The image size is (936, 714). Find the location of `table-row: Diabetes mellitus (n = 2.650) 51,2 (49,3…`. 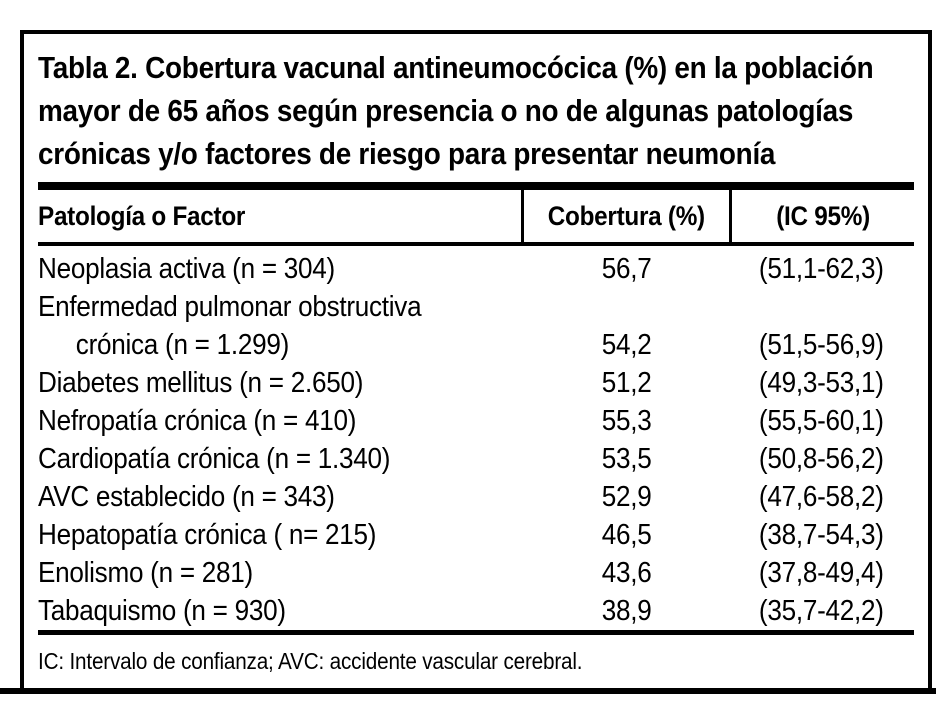

table-row: Diabetes mellitus (n = 2.650) 51,2 (49,3… is located at coordinates (476, 383).